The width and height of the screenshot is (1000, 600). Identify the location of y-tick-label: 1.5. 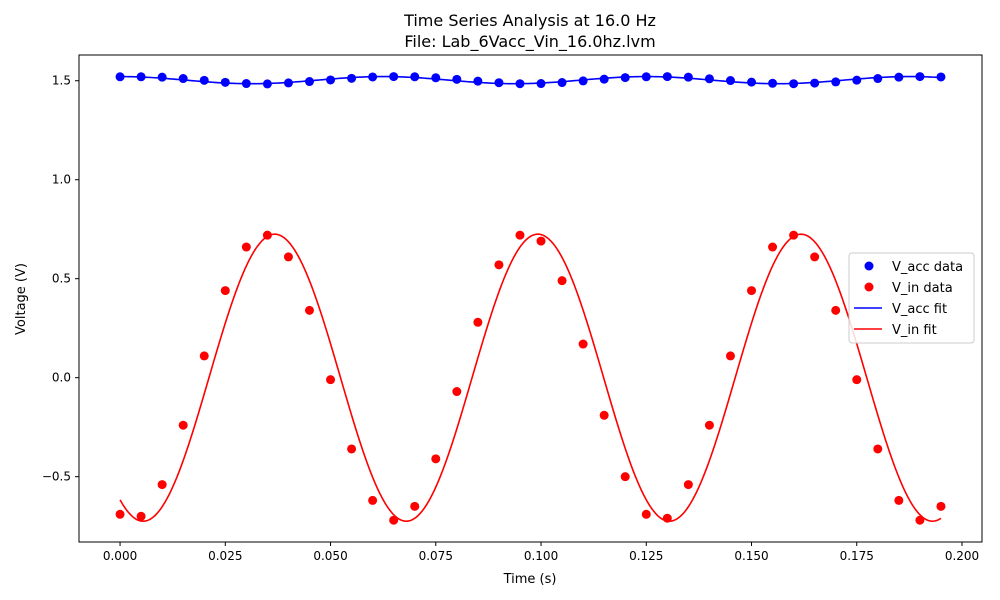
(61, 81).